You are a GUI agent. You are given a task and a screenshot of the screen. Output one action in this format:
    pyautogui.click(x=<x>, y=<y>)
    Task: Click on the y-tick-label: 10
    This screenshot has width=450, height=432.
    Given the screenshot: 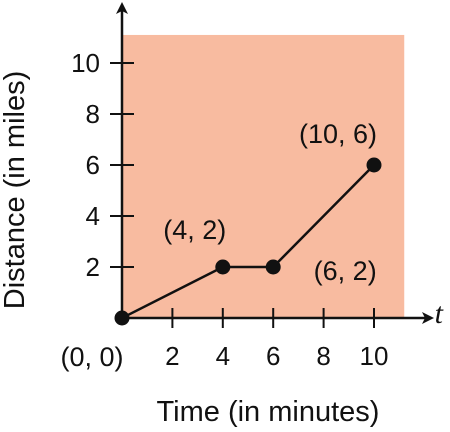 What is the action you would take?
    pyautogui.click(x=85, y=63)
    